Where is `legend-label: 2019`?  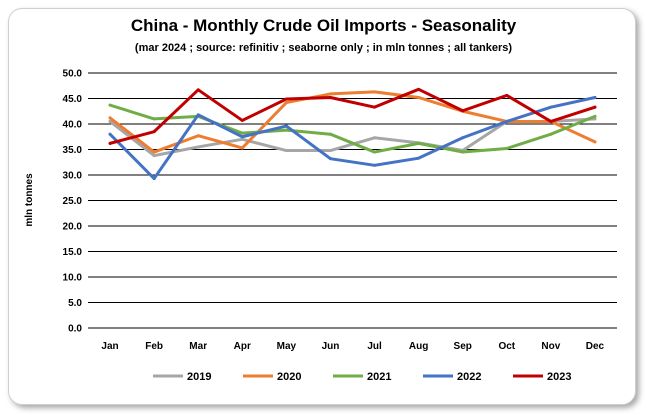 legend-label: 2019 is located at coordinates (199, 377).